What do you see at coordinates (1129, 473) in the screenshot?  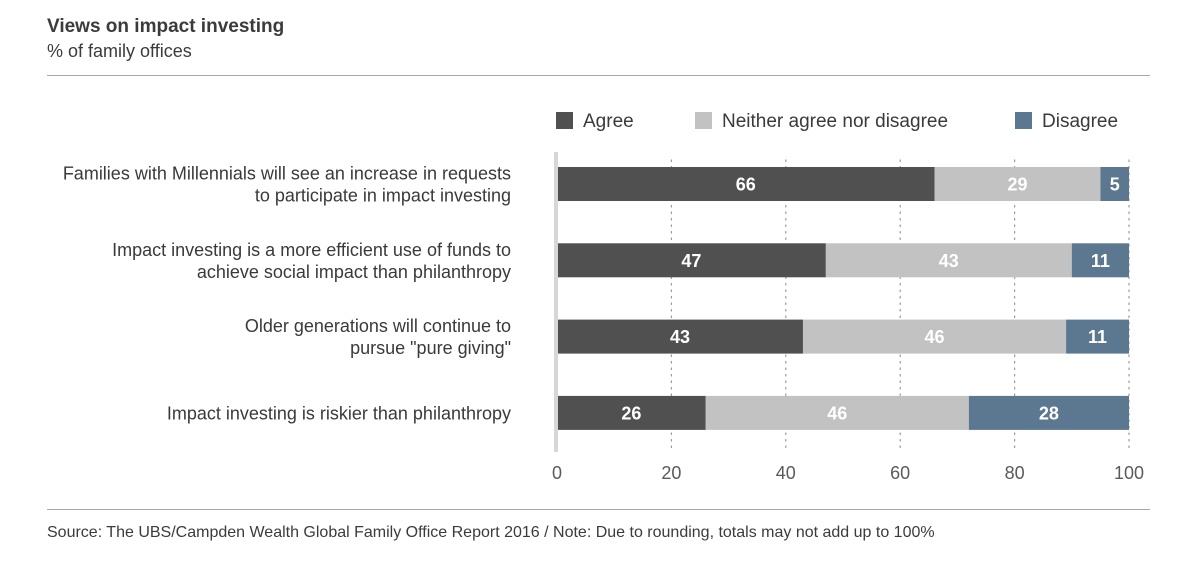 I see `x-tick-label: 100` at bounding box center [1129, 473].